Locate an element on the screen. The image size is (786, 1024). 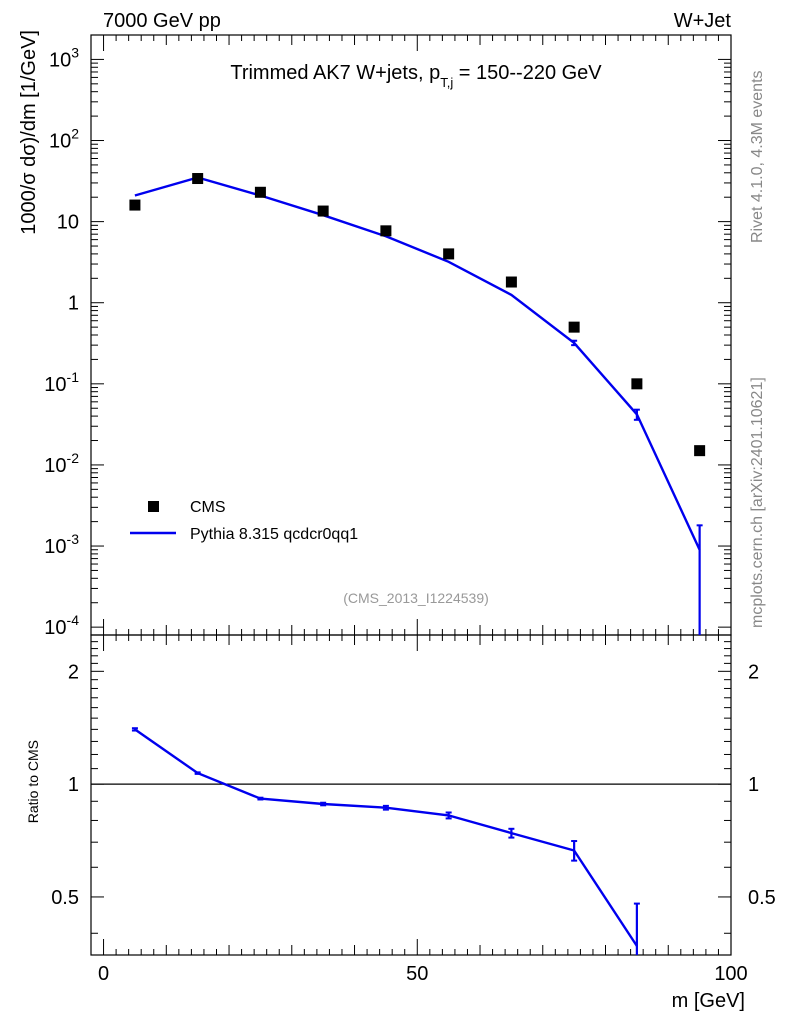
main-ytick-label: 10⁻¹ is located at coordinates (61, 382).